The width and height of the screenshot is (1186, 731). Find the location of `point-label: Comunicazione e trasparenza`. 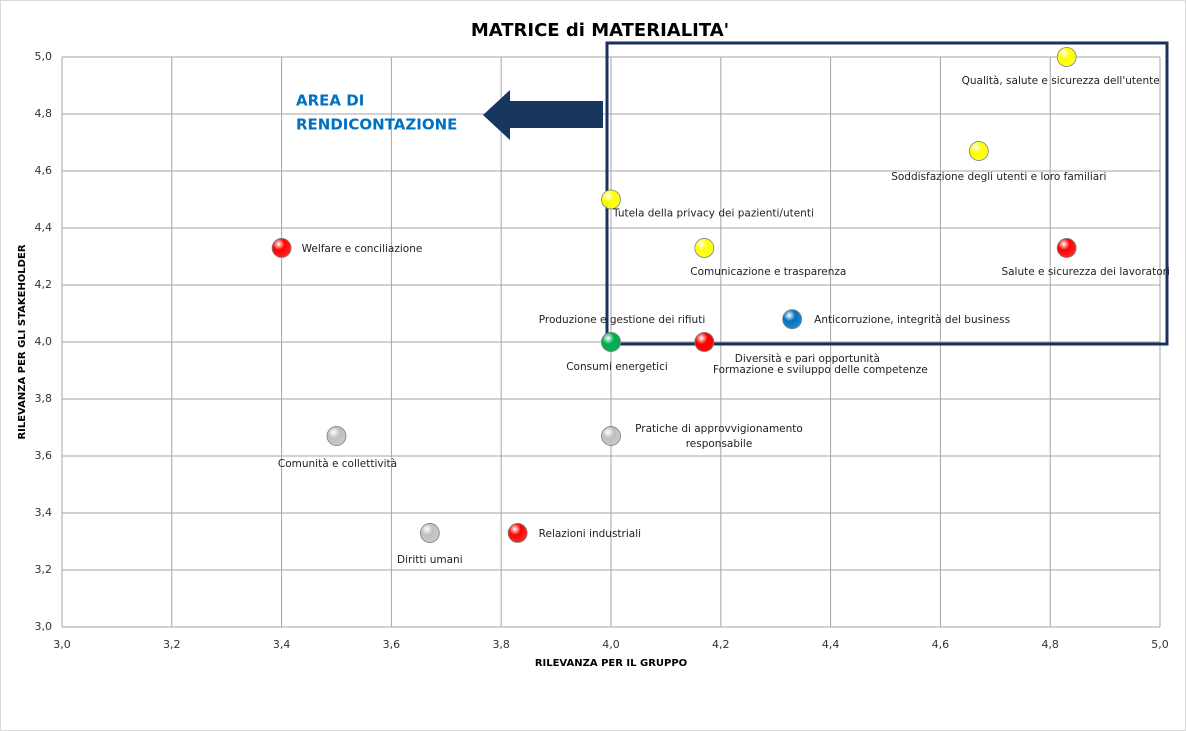

point-label: Comunicazione e trasparenza is located at coordinates (768, 272).